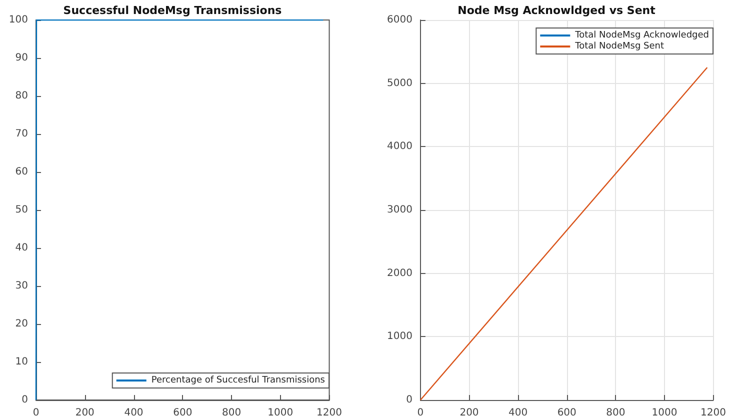  Describe the element at coordinates (619, 47) in the screenshot. I see `legend-label: Total NodeMsg Sent` at that location.